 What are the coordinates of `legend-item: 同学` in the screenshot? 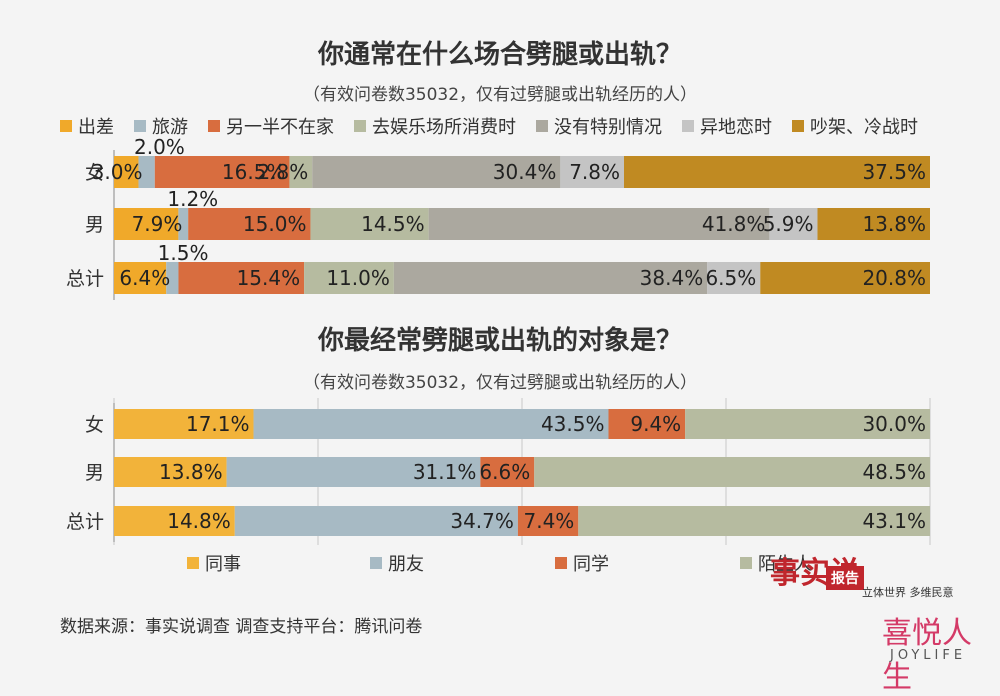 It's located at (582, 563).